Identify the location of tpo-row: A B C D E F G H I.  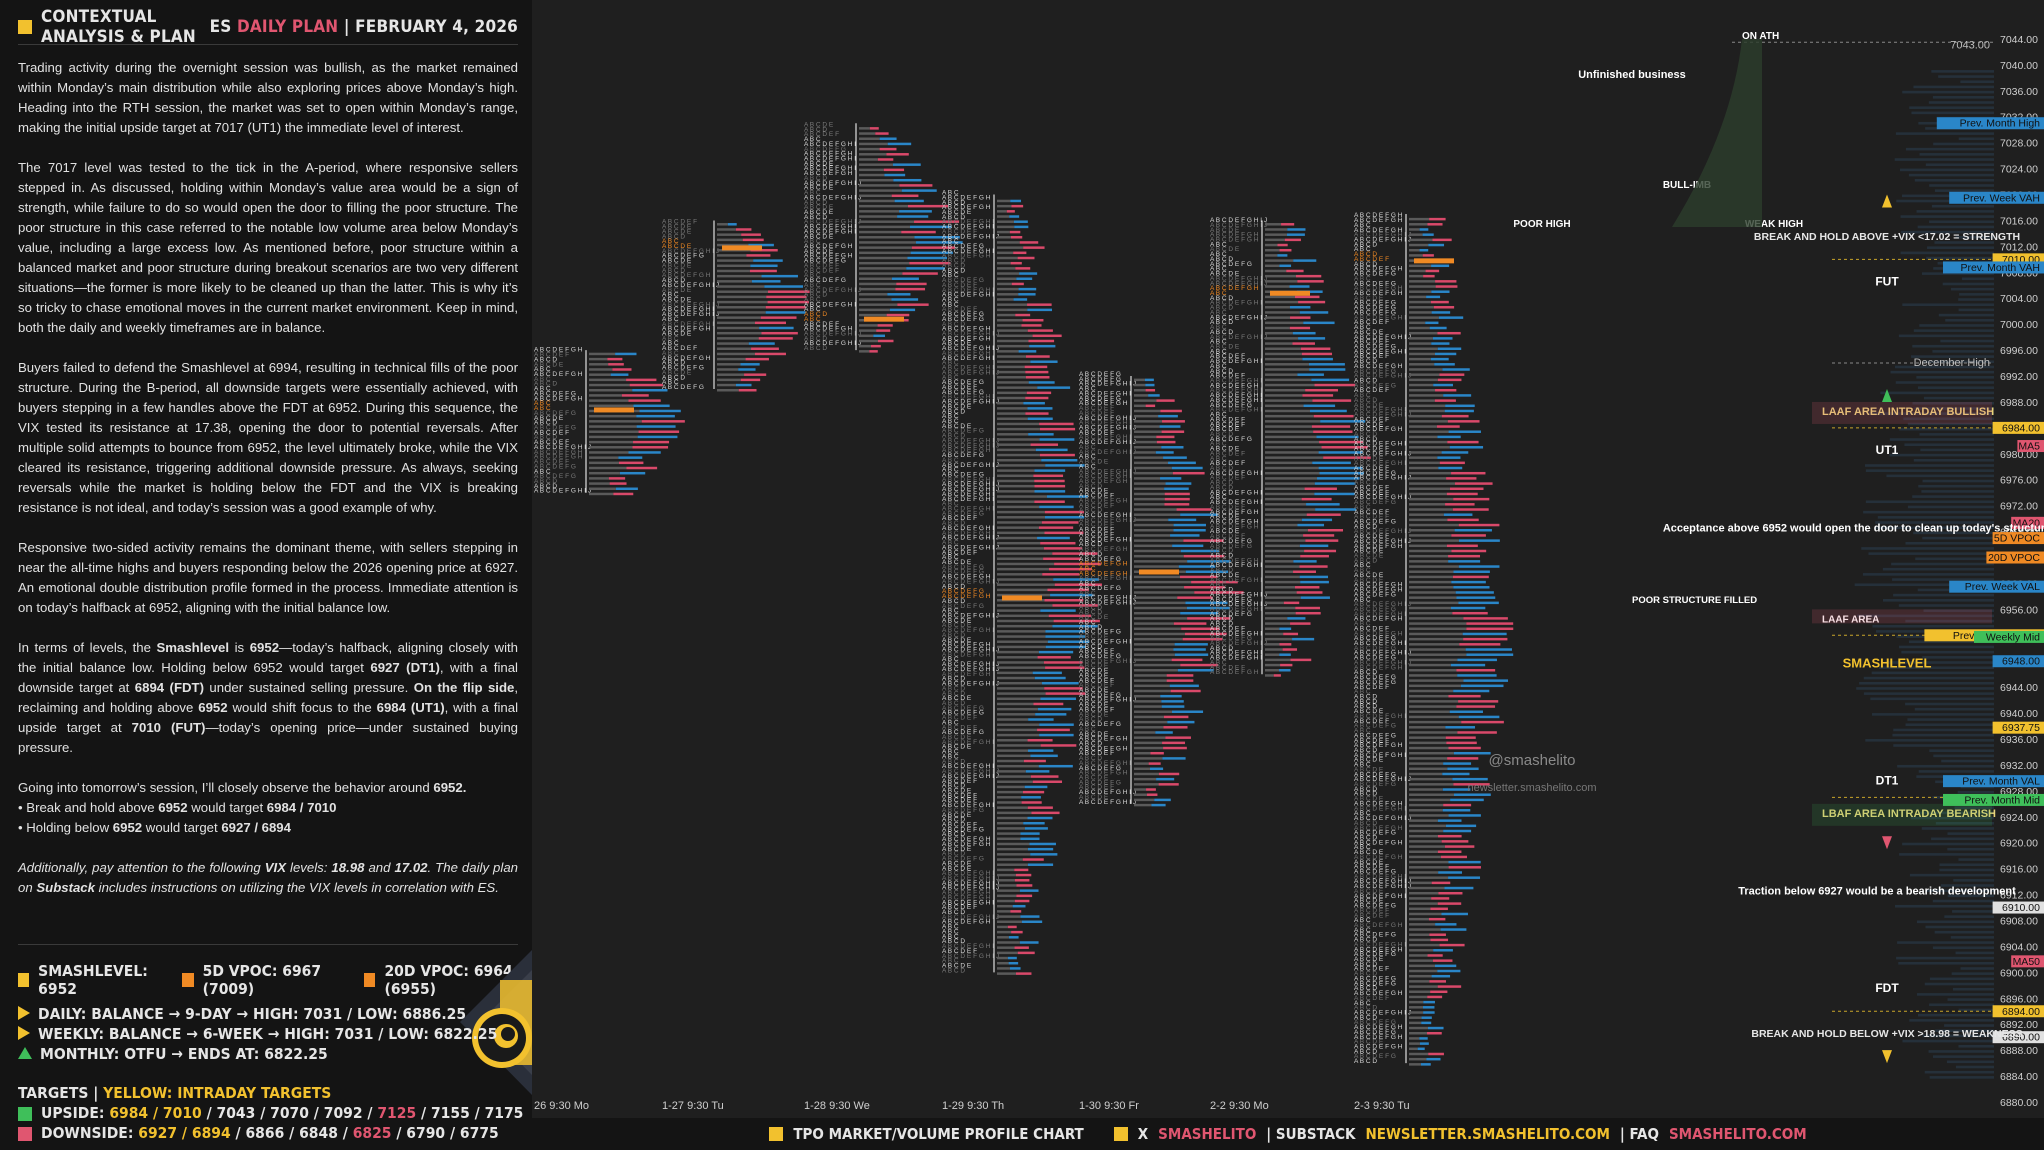
(1105, 476).